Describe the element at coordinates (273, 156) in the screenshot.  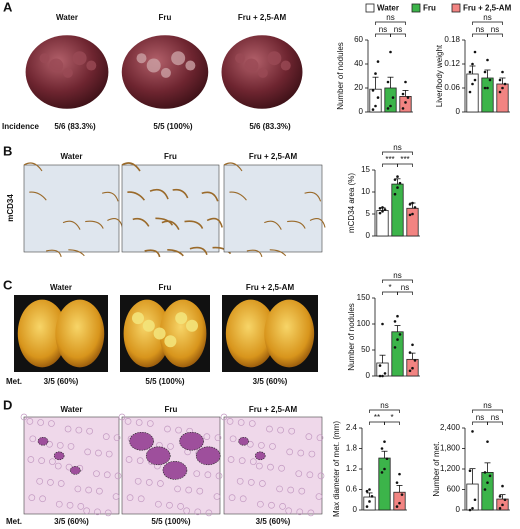
I see `image-label: Fru + 2,5-AM` at that location.